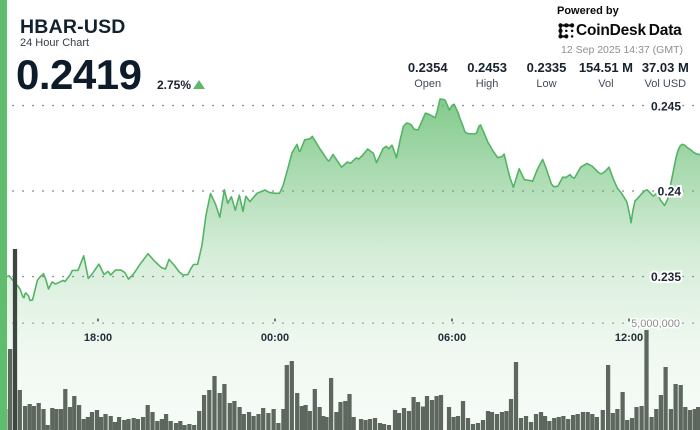 The image size is (700, 430). What do you see at coordinates (629, 338) in the screenshot?
I see `svg-text: 12:00` at bounding box center [629, 338].